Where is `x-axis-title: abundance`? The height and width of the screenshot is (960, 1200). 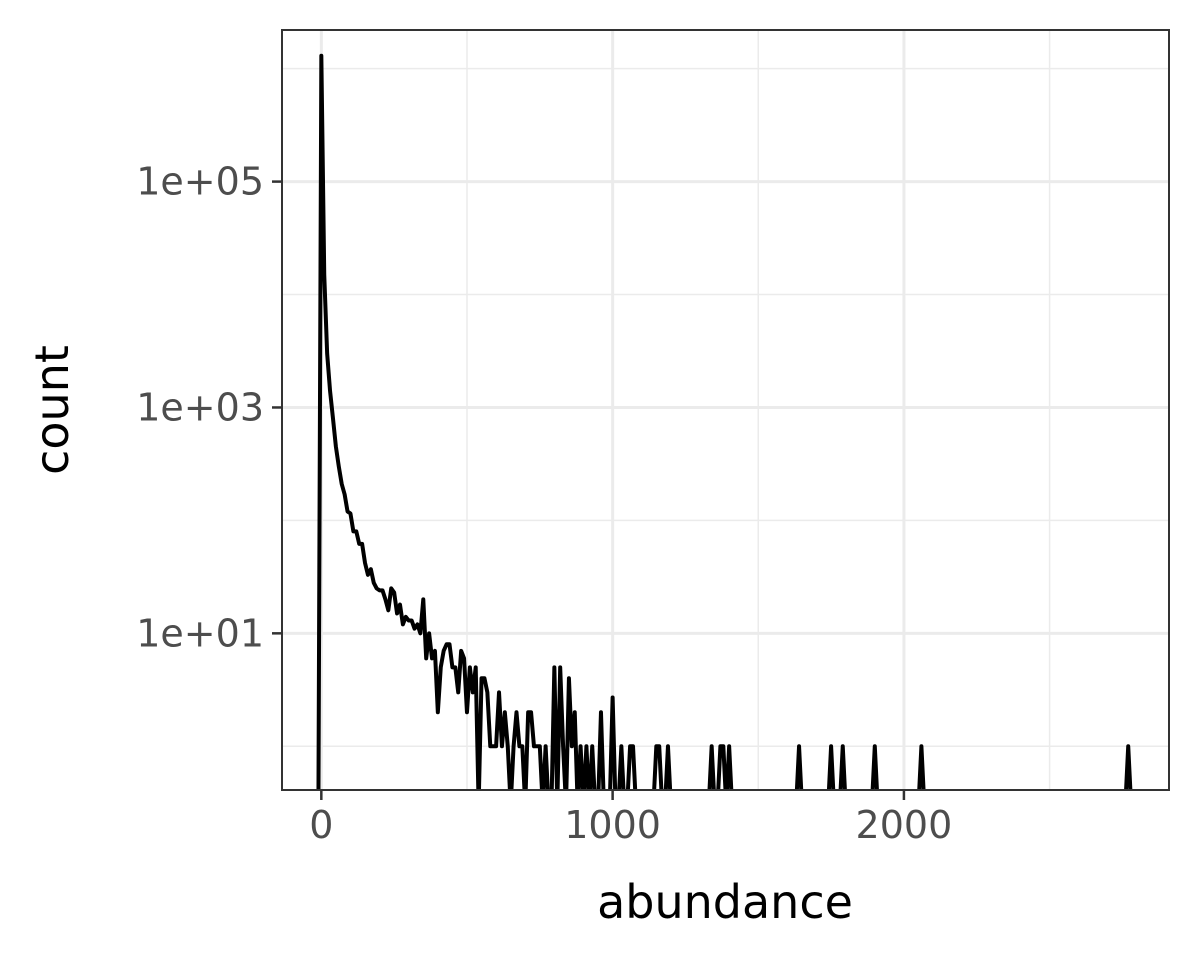 x-axis-title: abundance is located at coordinates (725, 902).